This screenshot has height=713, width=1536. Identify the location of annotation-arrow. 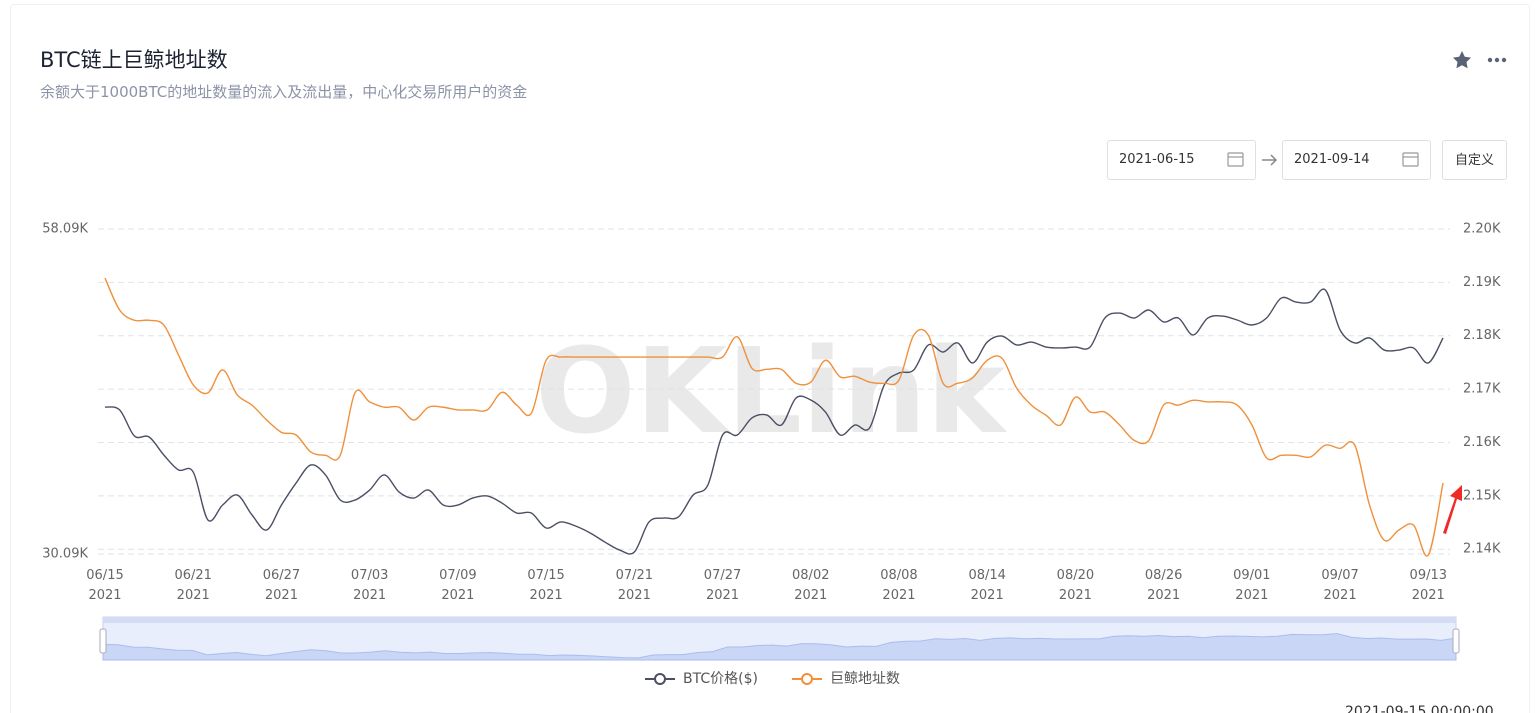
(1452, 509).